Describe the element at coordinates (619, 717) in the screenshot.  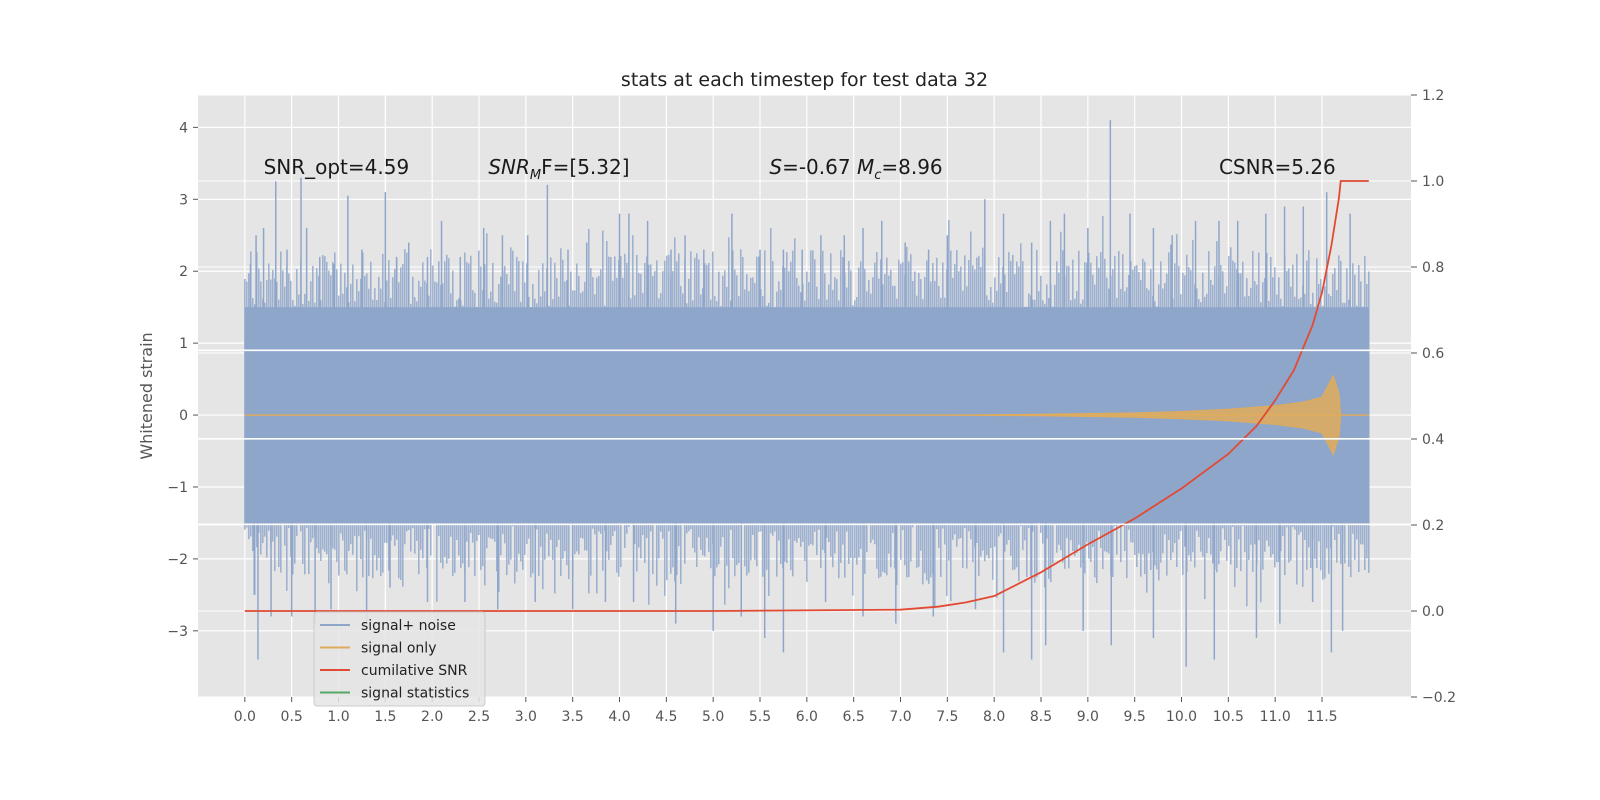
I see `x-tick-label: 4.0` at that location.